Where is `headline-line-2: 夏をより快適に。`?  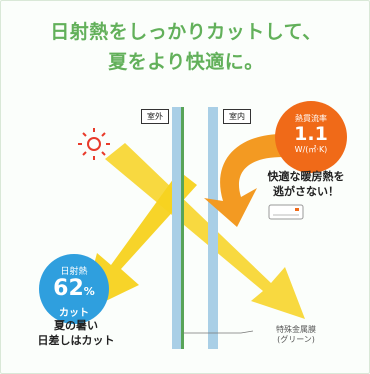 headline-line-2: 夏をより快適に。 is located at coordinates (186, 62).